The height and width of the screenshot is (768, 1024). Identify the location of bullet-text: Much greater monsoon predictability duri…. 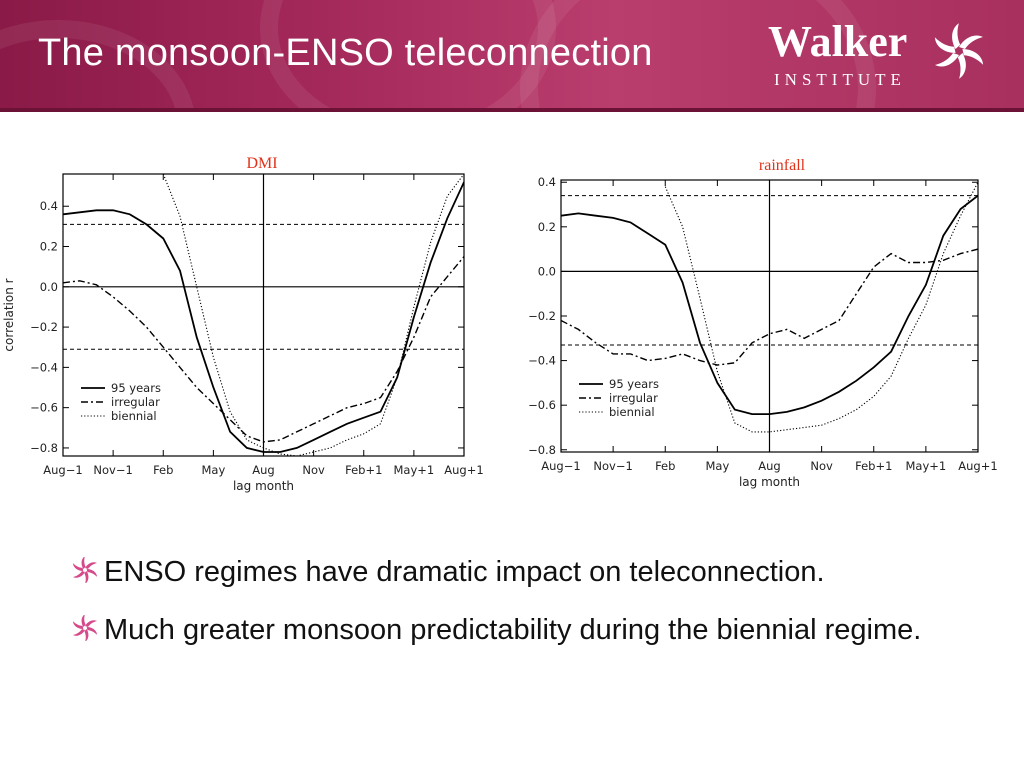
(513, 630).